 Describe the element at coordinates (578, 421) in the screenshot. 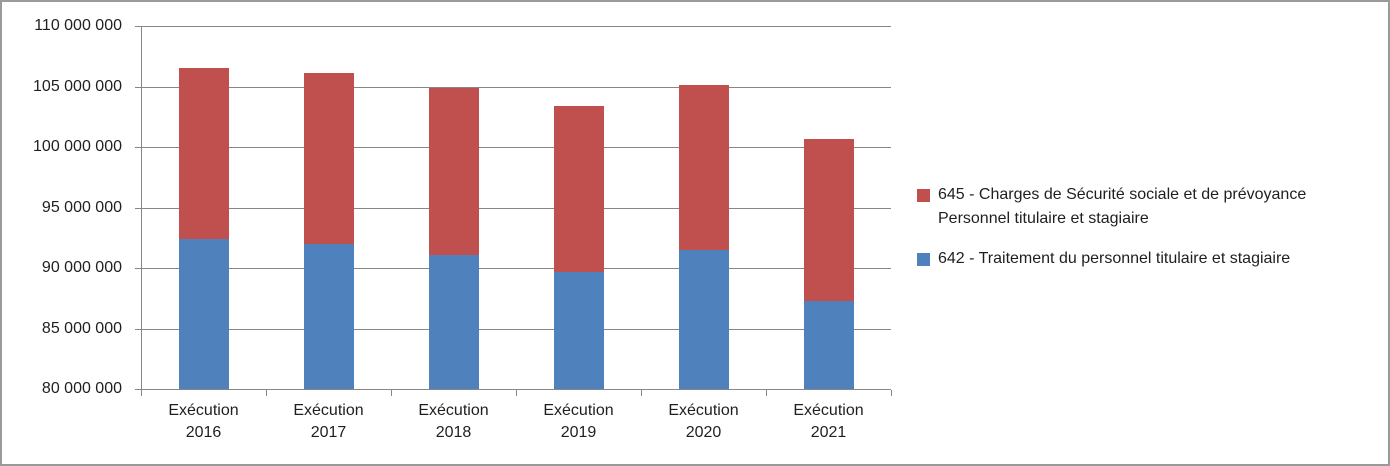

I see `x-category-label: Exécution 2019` at that location.